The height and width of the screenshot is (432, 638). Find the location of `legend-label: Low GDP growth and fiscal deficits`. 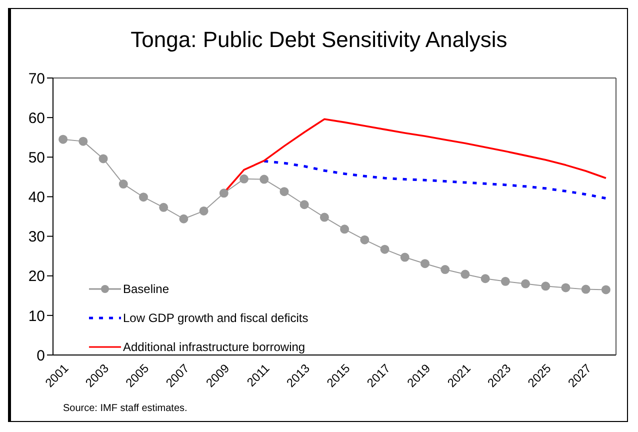

legend-label: Low GDP growth and fiscal deficits is located at coordinates (215, 317).